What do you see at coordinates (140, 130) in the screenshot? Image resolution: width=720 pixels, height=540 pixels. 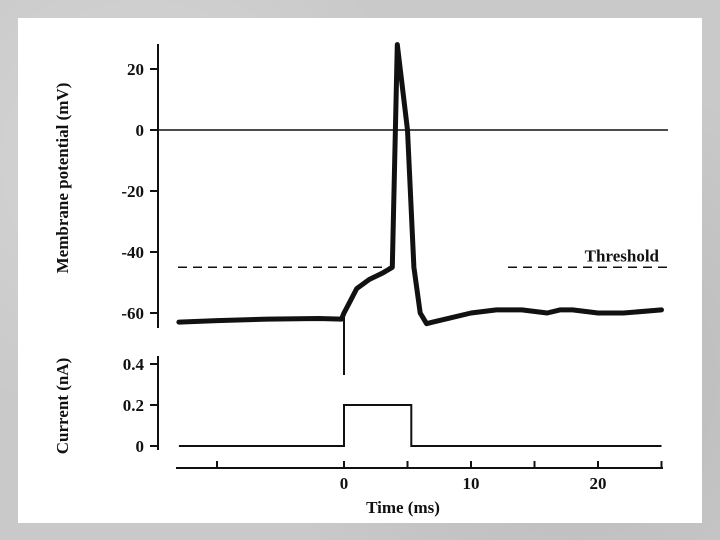 I see `membrane-potential-tick-label: 0` at bounding box center [140, 130].